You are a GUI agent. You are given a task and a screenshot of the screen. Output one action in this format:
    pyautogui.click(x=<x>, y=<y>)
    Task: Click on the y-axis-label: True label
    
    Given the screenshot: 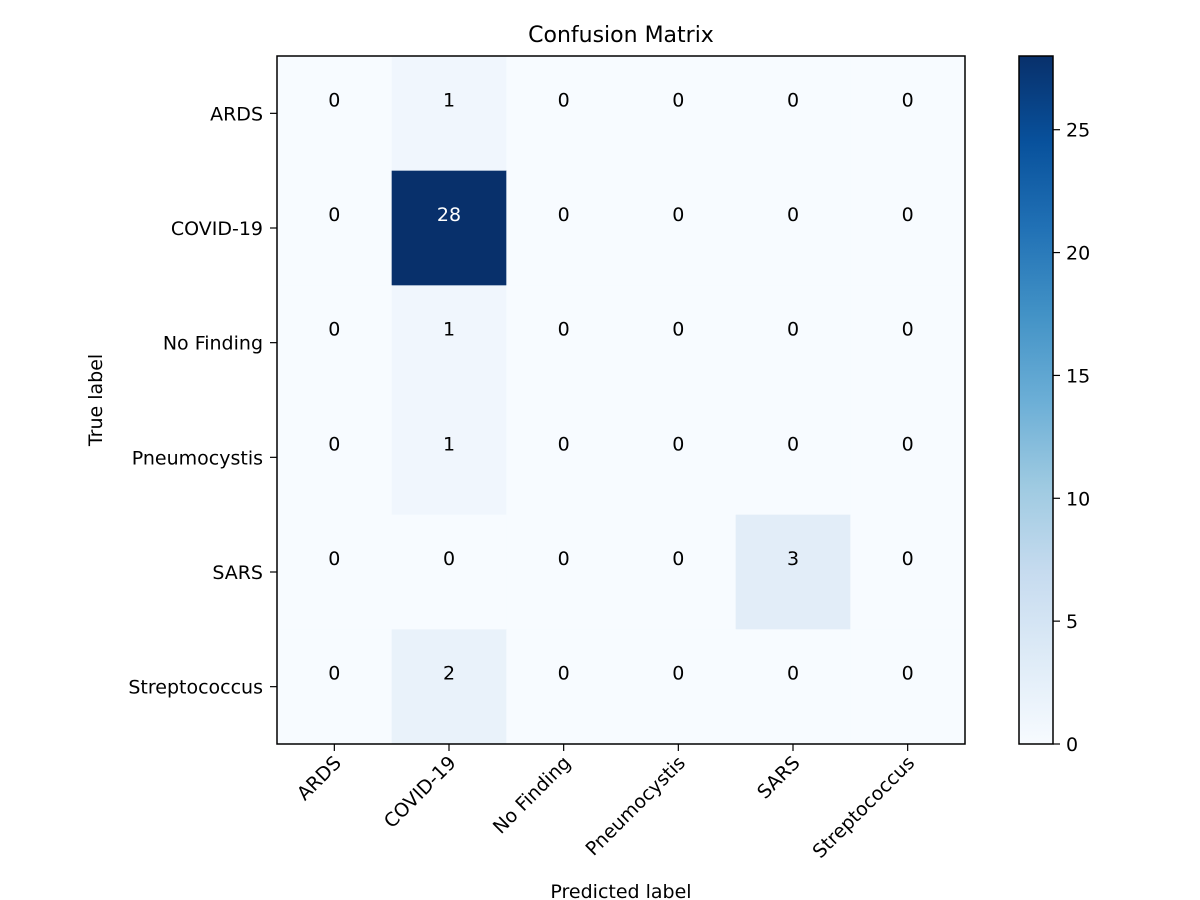 What is the action you would take?
    pyautogui.click(x=96, y=400)
    